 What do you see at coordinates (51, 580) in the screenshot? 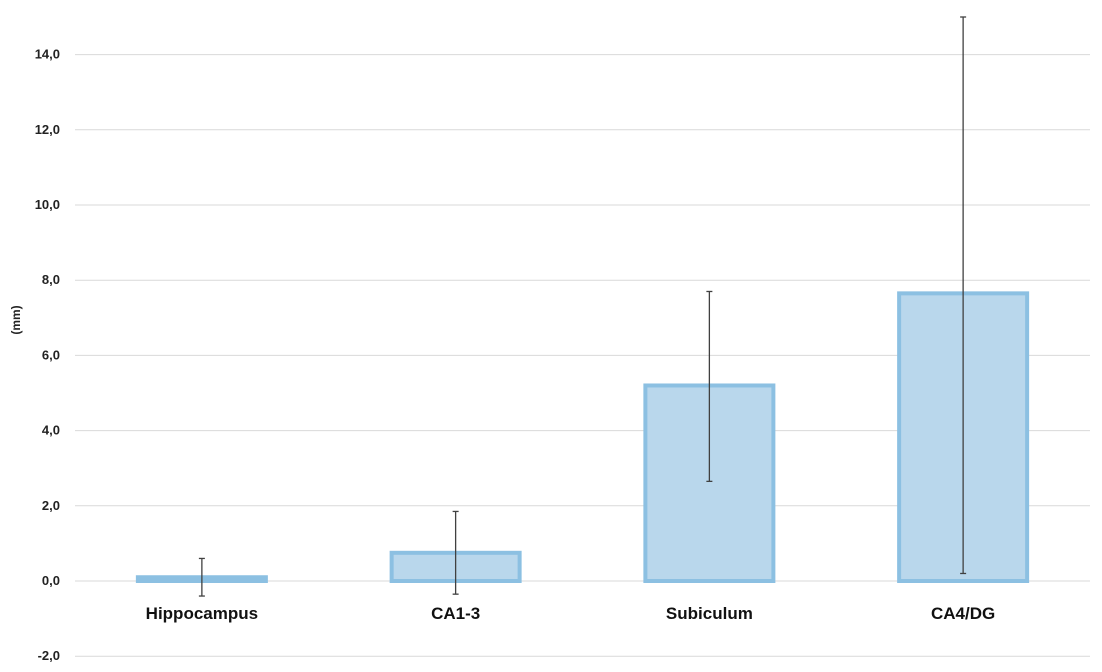
I see `y-tick-label: 0,0` at bounding box center [51, 580].